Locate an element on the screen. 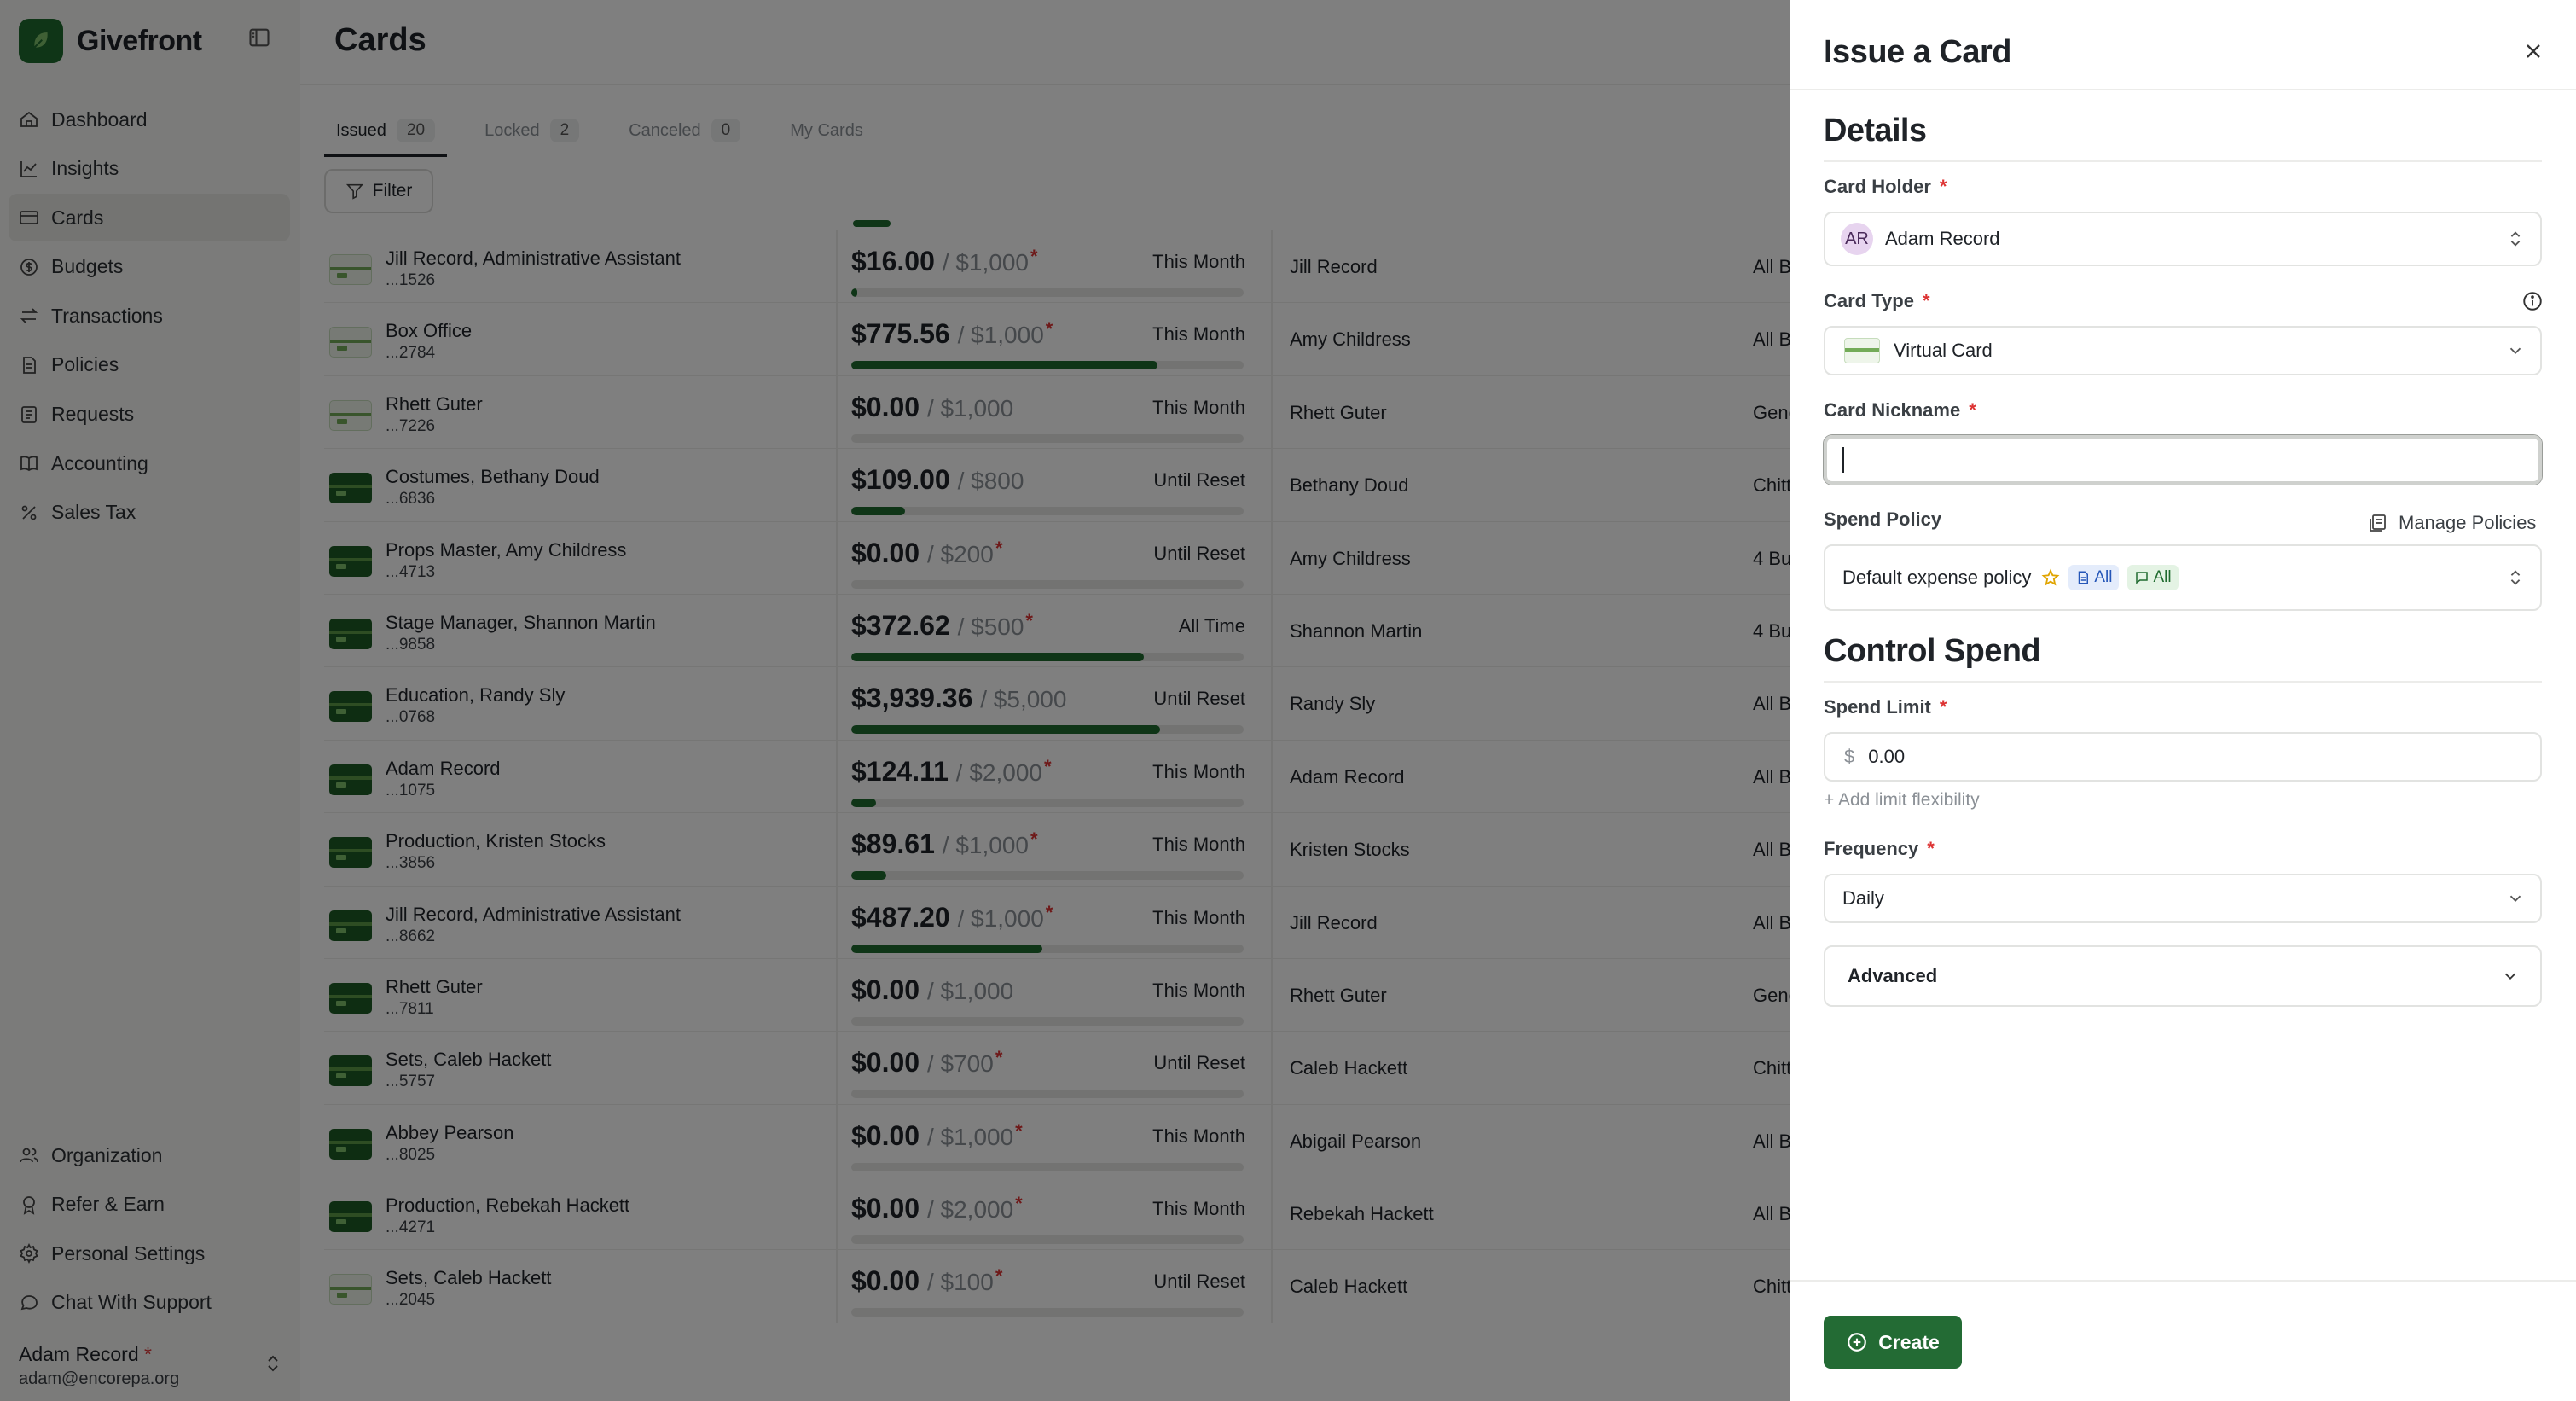  card-nickname-input is located at coordinates (2183, 460).